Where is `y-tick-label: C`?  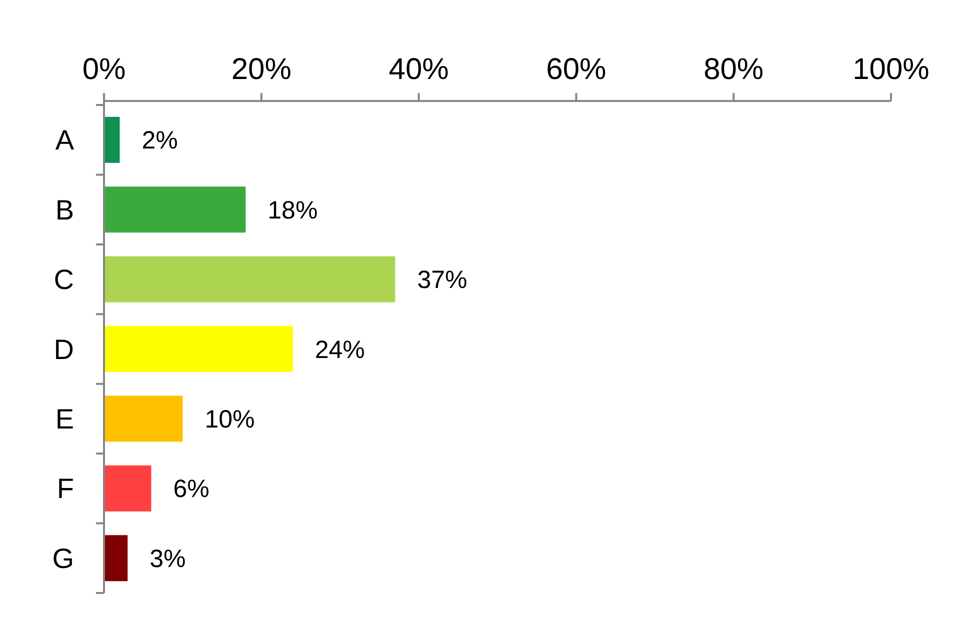
y-tick-label: C is located at coordinates (64, 280).